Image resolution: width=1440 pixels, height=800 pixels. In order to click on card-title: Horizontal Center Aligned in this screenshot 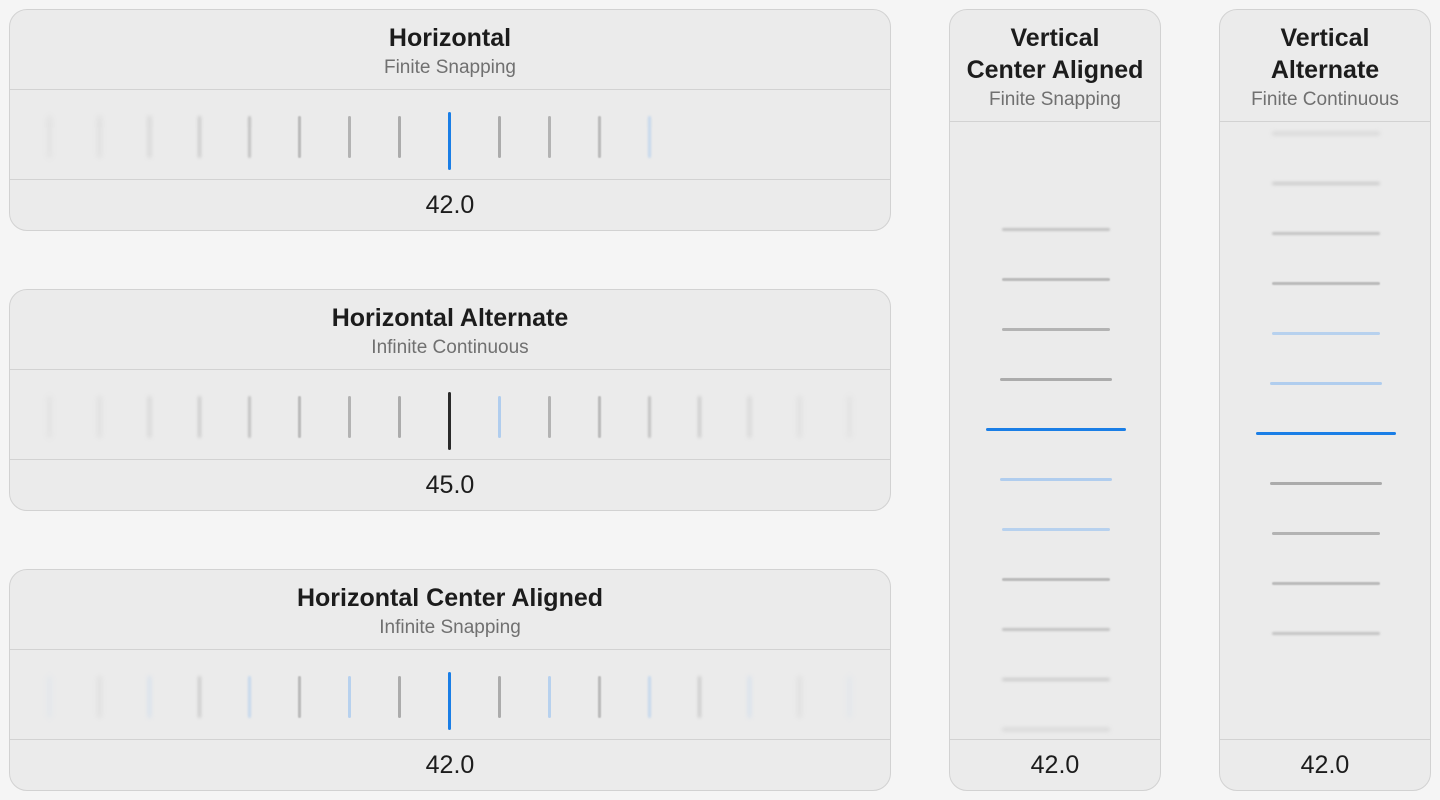, I will do `click(450, 598)`.